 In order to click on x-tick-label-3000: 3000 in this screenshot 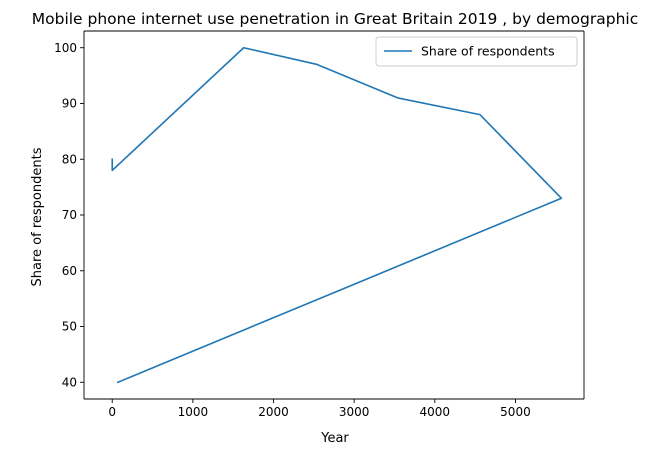, I will do `click(354, 412)`.